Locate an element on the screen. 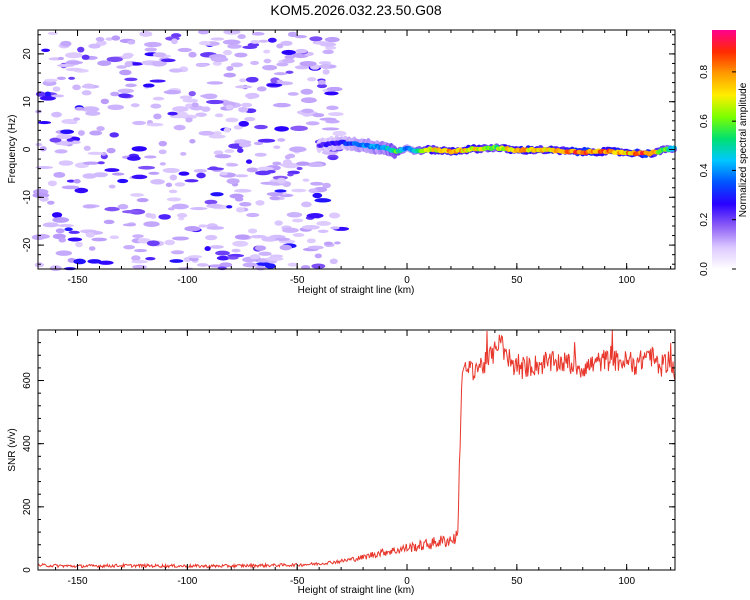 The width and height of the screenshot is (750, 600). spectrogram-x-label: Height of straight line (km) is located at coordinates (356, 290).